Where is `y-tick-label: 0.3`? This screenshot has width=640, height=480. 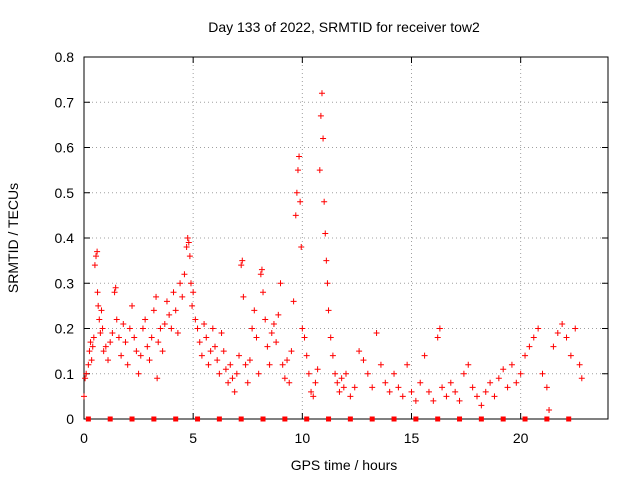 y-tick-label: 0.3 is located at coordinates (65, 283).